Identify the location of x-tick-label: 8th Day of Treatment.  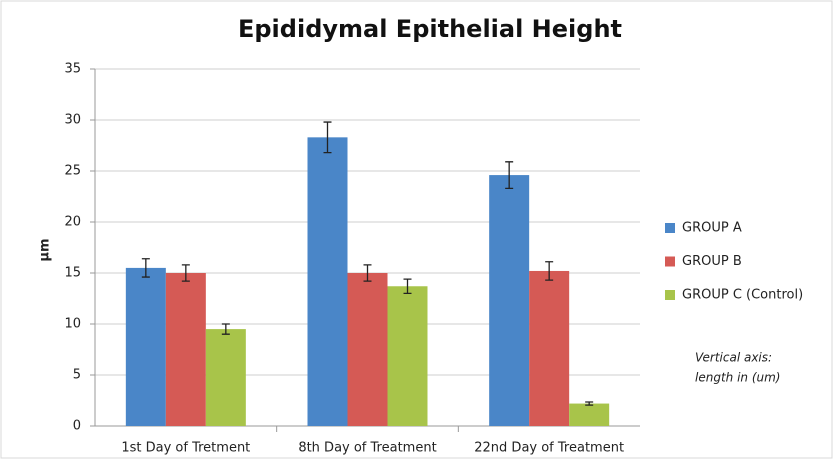
(367, 448).